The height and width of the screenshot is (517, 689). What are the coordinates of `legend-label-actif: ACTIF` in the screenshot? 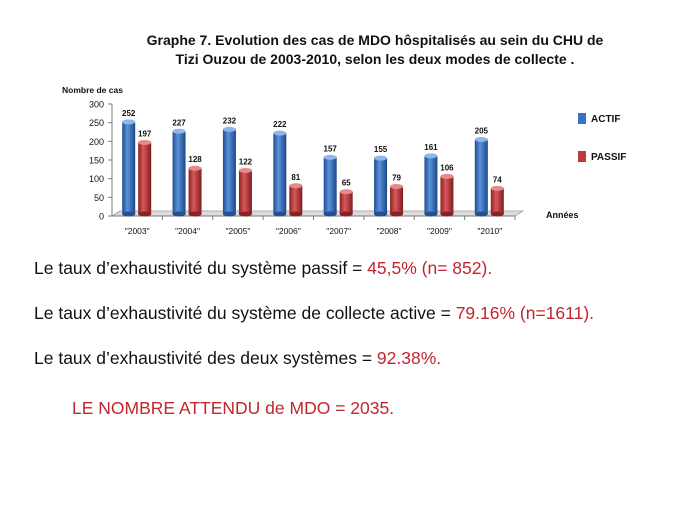 It's located at (605, 119).